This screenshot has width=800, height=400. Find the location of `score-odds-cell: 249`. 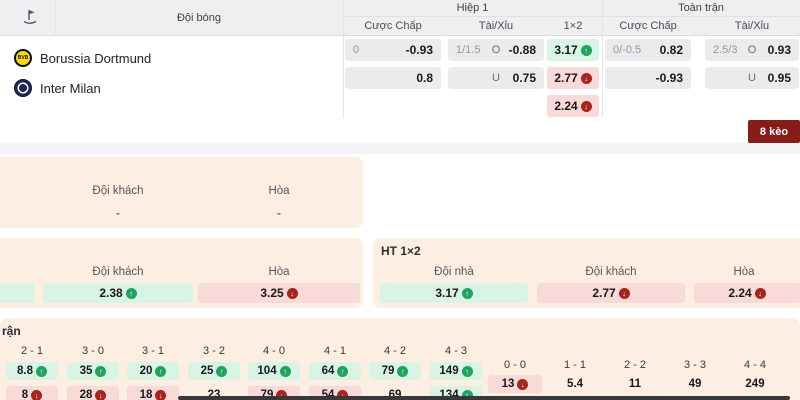

score-odds-cell: 249 is located at coordinates (755, 384).